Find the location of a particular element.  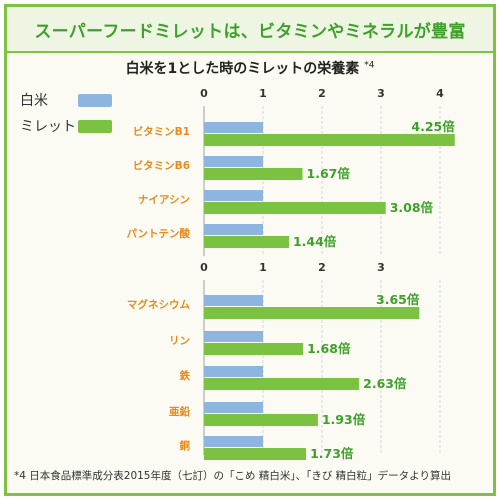

category-label: ビタミンB6 is located at coordinates (161, 165).